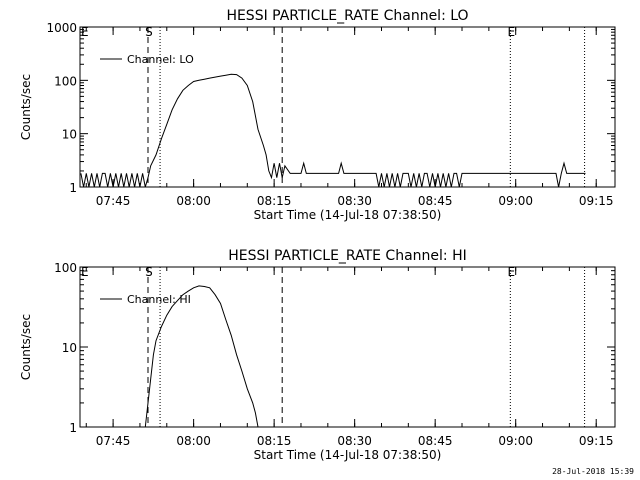 This screenshot has height=480, width=640. What do you see at coordinates (61, 28) in the screenshot?
I see `y-tick-label: 1000` at bounding box center [61, 28].